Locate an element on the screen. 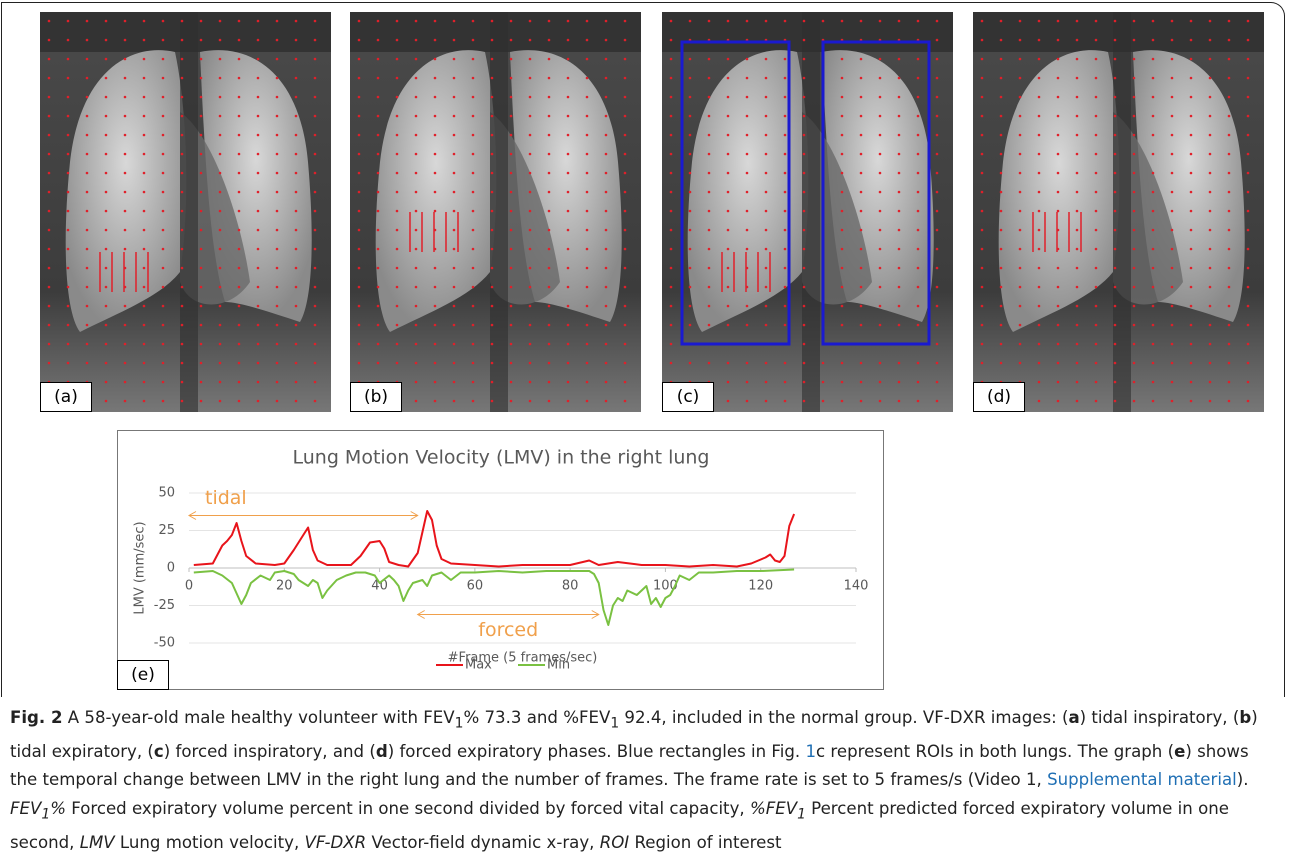  y-tick-label: 0 is located at coordinates (171, 568).